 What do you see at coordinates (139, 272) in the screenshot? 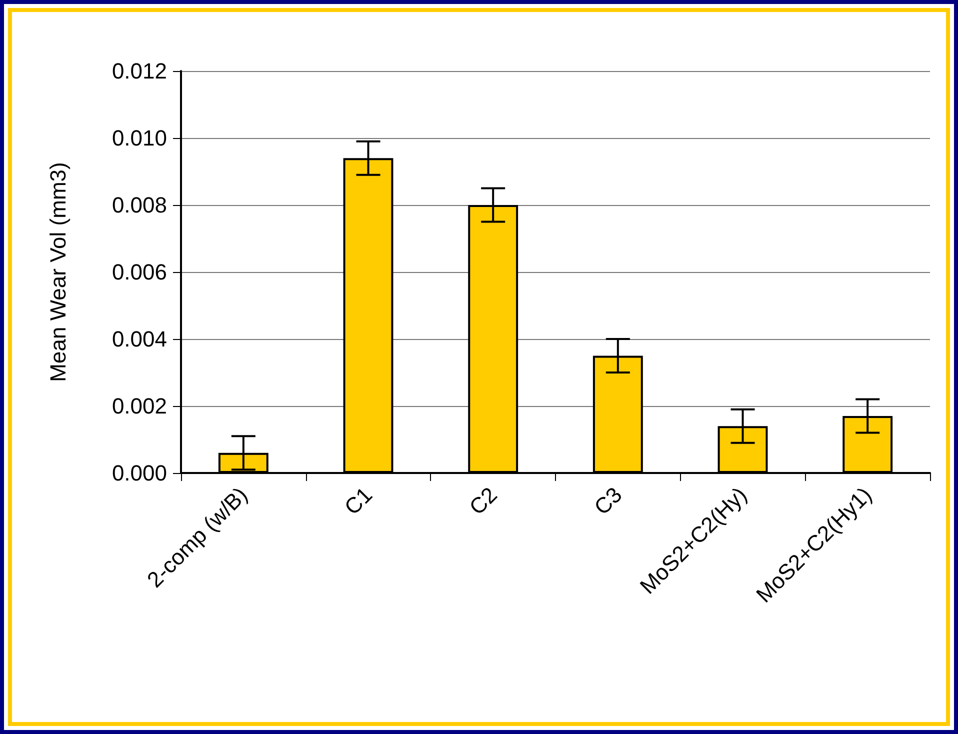
I see `y-tick-label: 0.006` at bounding box center [139, 272].